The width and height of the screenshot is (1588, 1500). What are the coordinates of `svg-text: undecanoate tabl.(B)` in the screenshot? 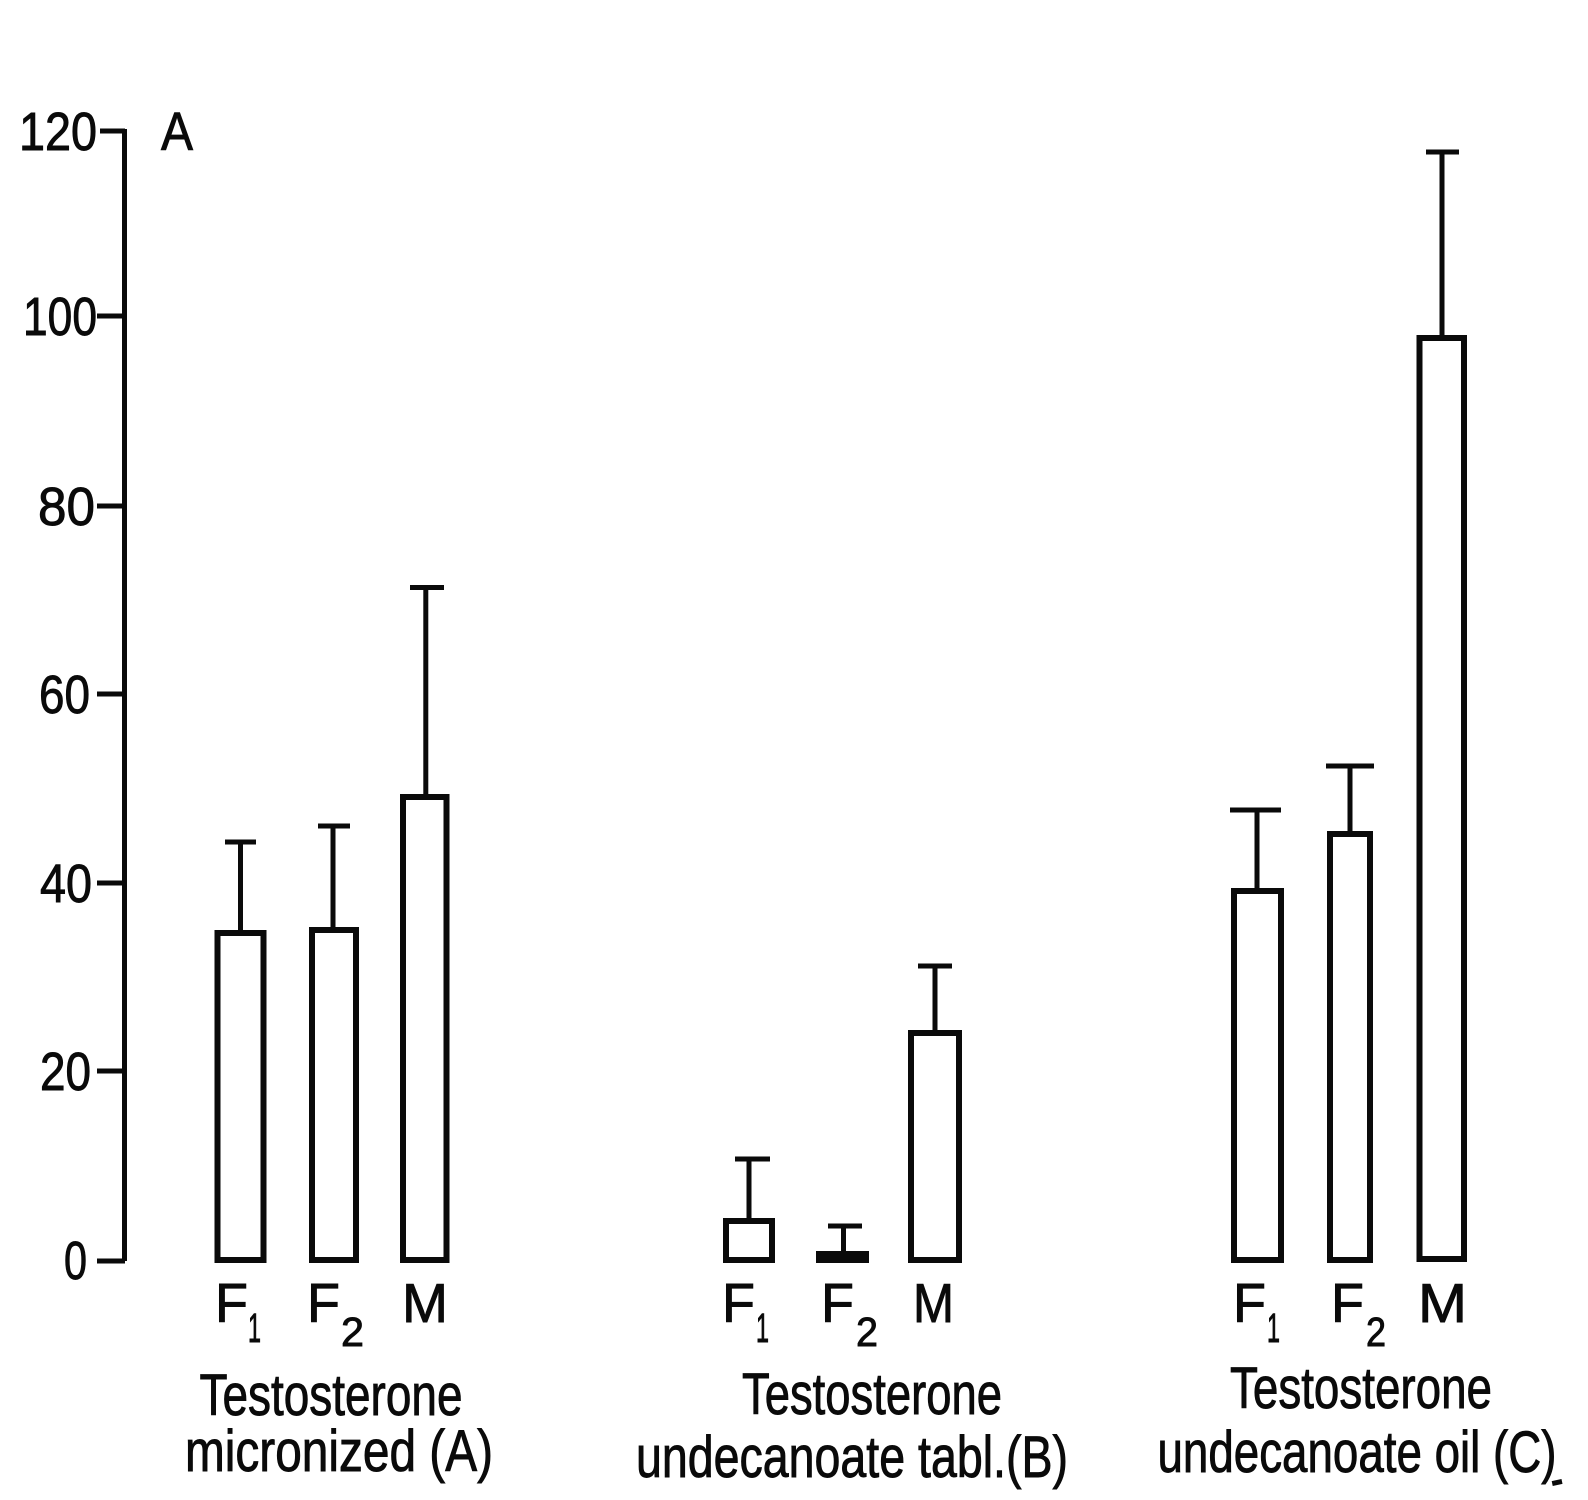 It's located at (852, 1457).